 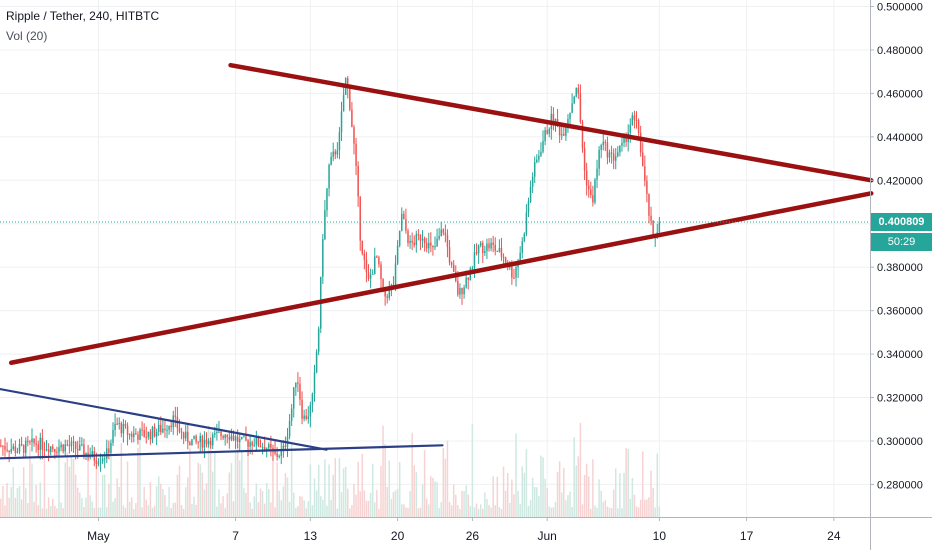 What do you see at coordinates (900, 355) in the screenshot?
I see `price-axis-label: 0.340000` at bounding box center [900, 355].